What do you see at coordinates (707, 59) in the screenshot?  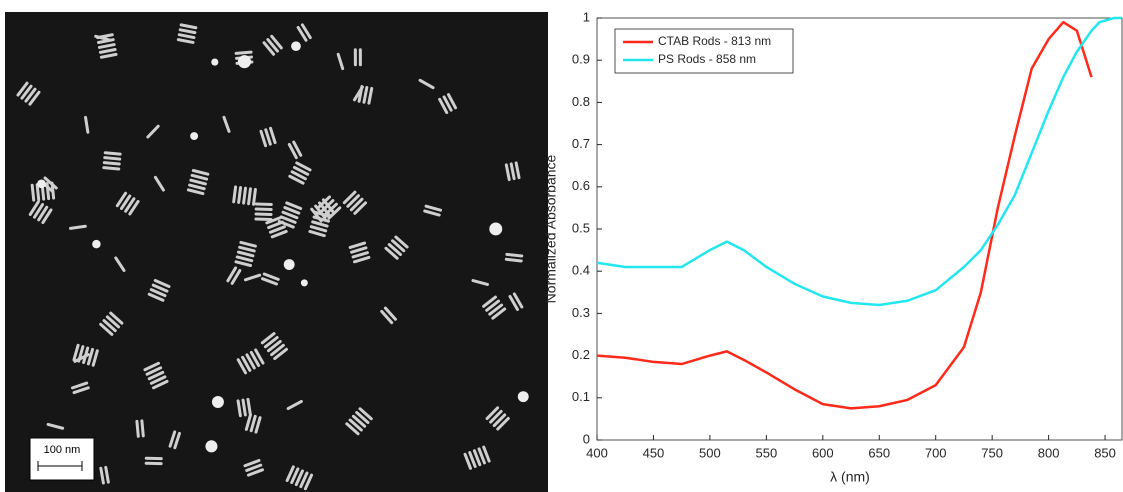 I see `legend-label: PS Rods - 858 nm` at bounding box center [707, 59].